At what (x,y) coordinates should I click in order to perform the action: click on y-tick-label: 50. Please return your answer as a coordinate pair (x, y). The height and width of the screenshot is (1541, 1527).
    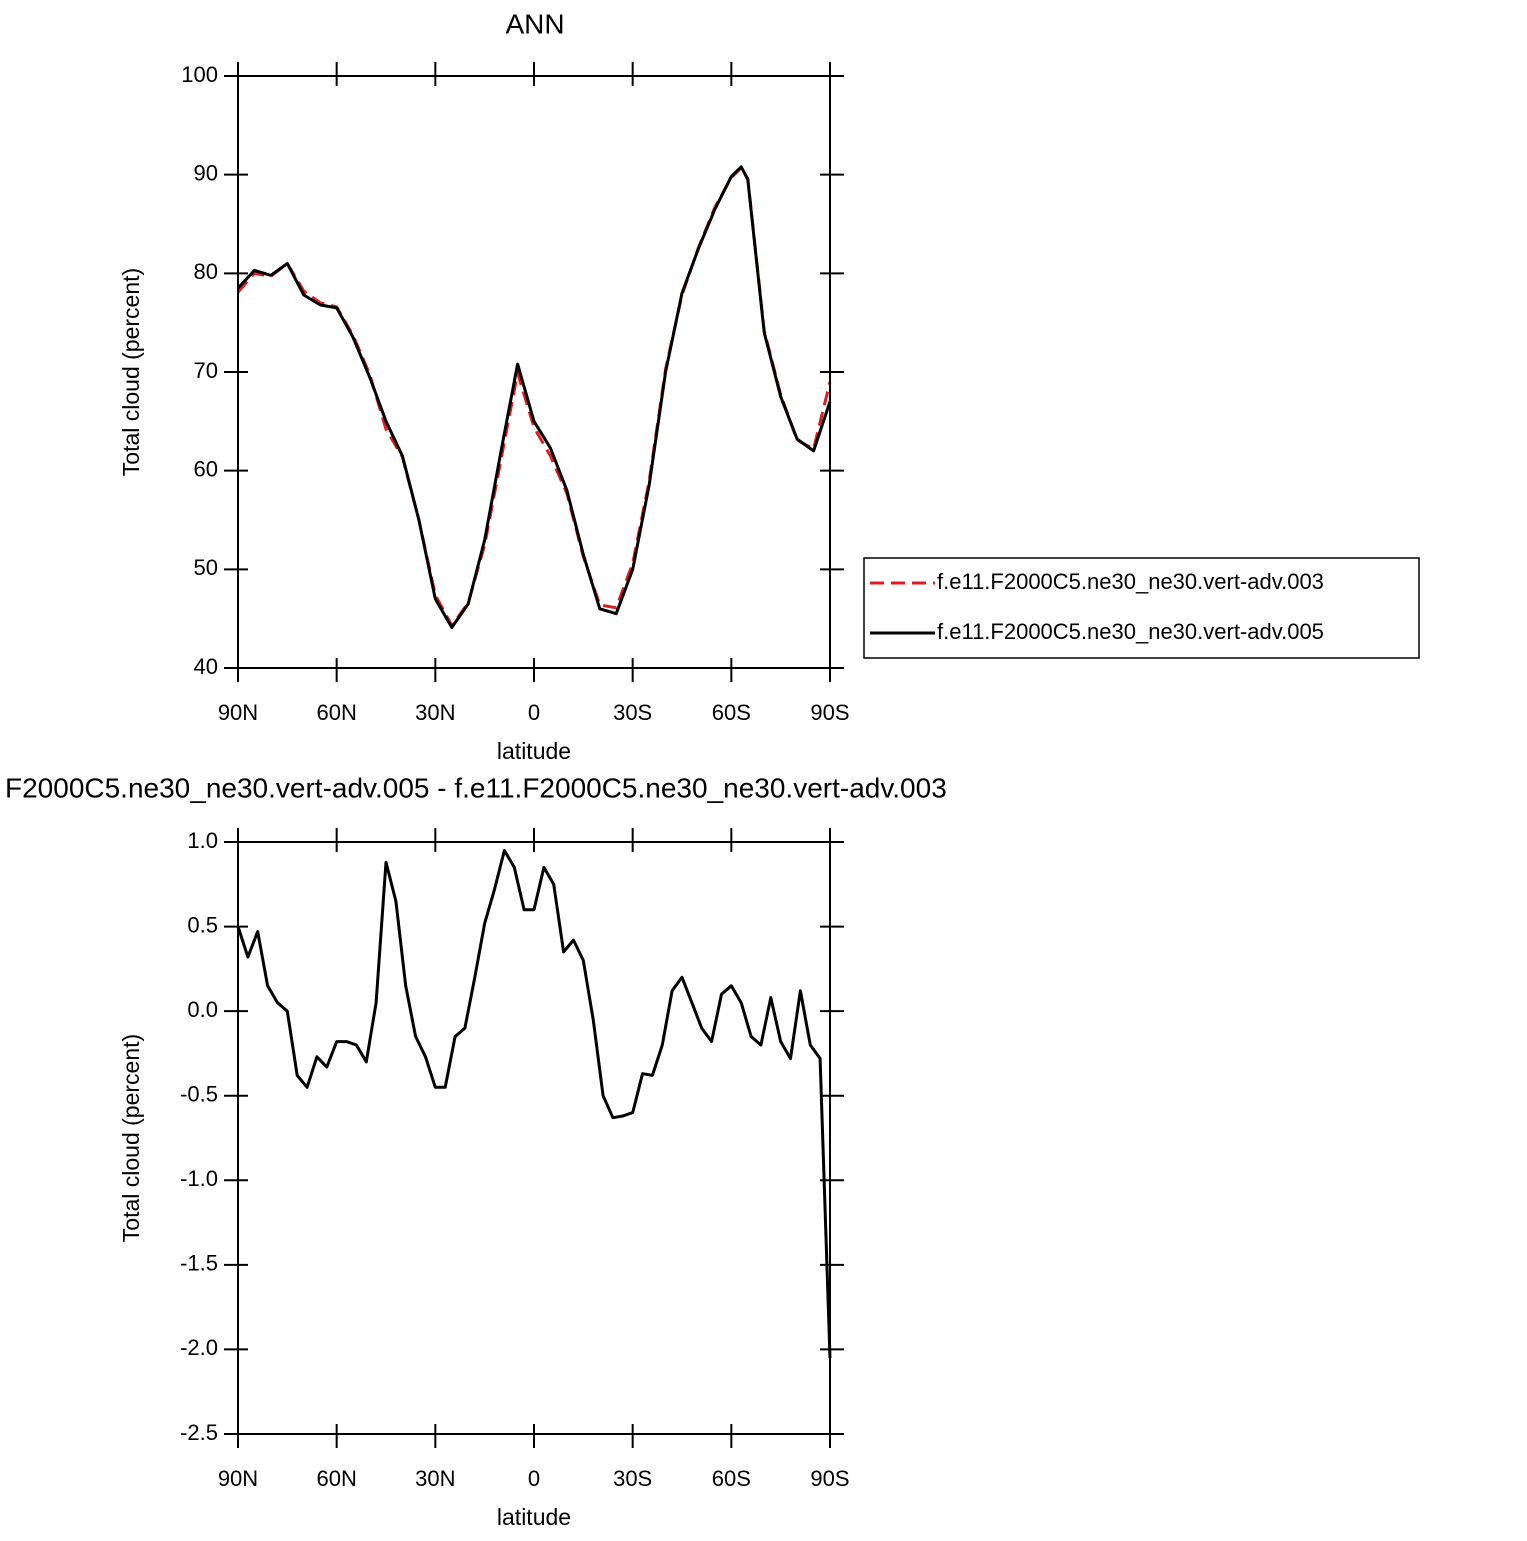
    Looking at the image, I should click on (206, 567).